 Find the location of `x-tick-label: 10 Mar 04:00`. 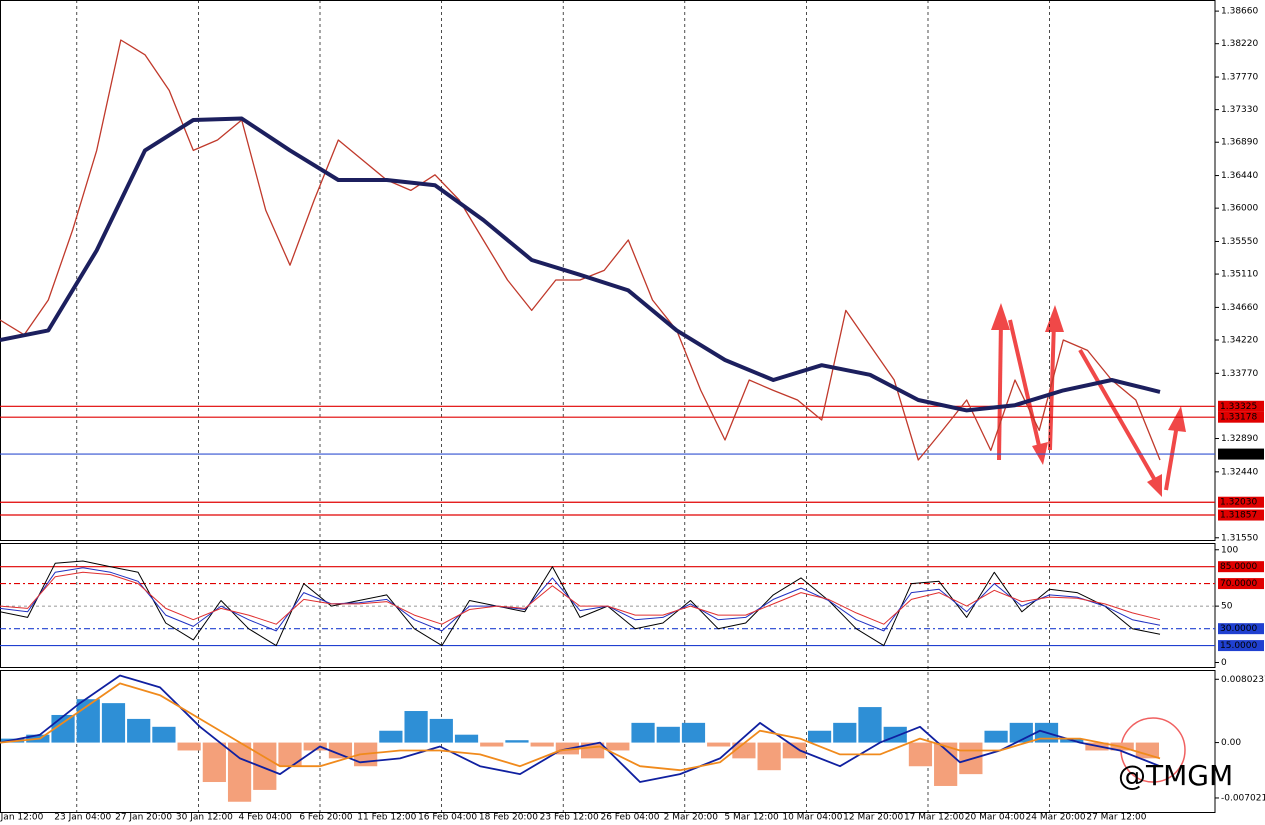

x-tick-label: 10 Mar 04:00 is located at coordinates (812, 818).